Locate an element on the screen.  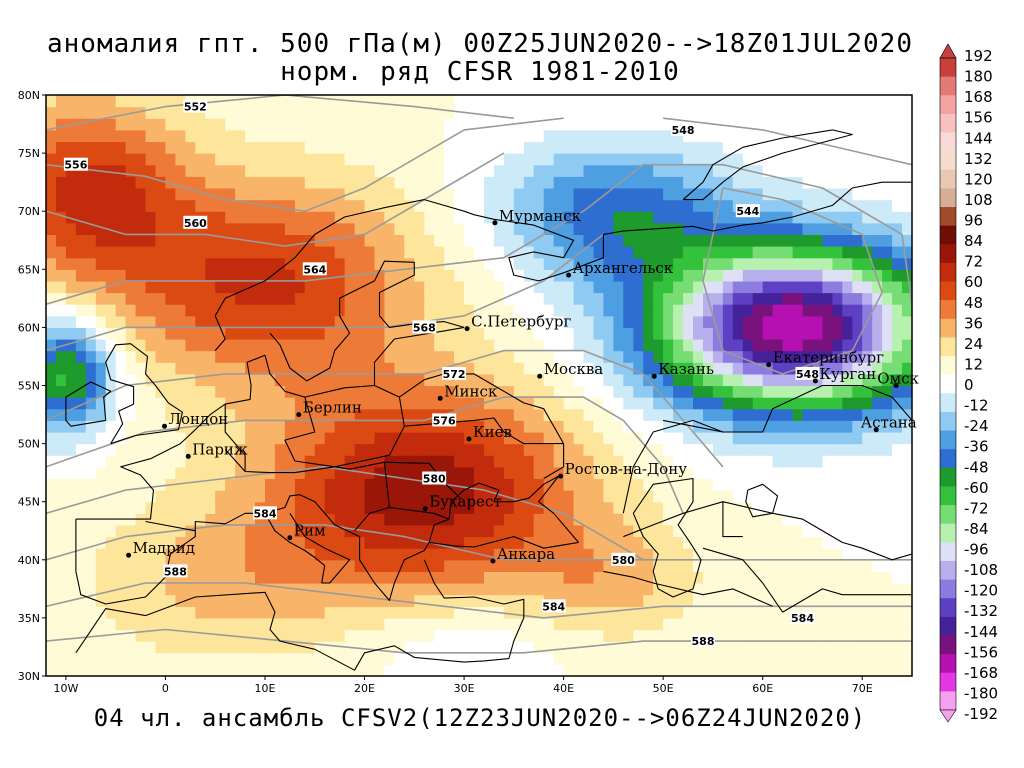
svg-text: 552 is located at coordinates (195, 107).